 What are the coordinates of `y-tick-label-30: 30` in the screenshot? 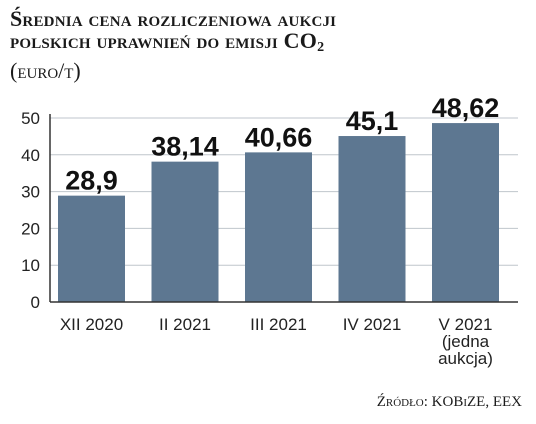 It's located at (30, 192).